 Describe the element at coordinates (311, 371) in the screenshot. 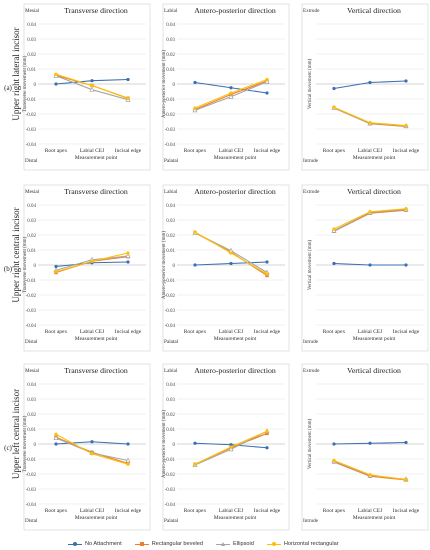

I see `direction-top-label: Extrude` at that location.